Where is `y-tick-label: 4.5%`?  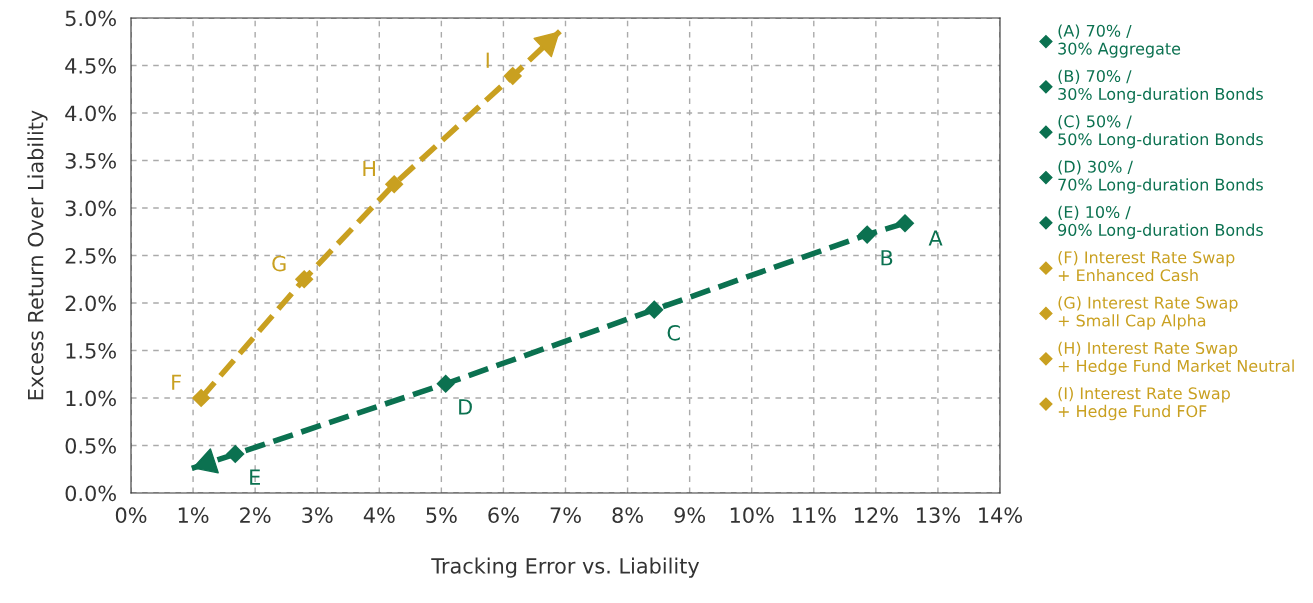 y-tick-label: 4.5% is located at coordinates (90, 65).